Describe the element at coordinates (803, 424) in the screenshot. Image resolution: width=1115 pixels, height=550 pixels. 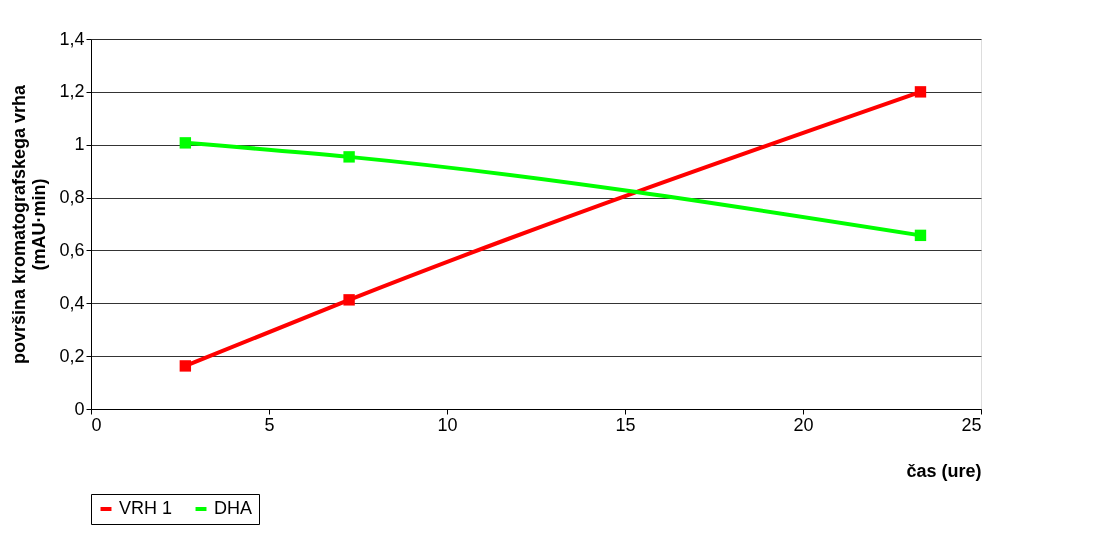
I see `x-tick-label: 20` at that location.